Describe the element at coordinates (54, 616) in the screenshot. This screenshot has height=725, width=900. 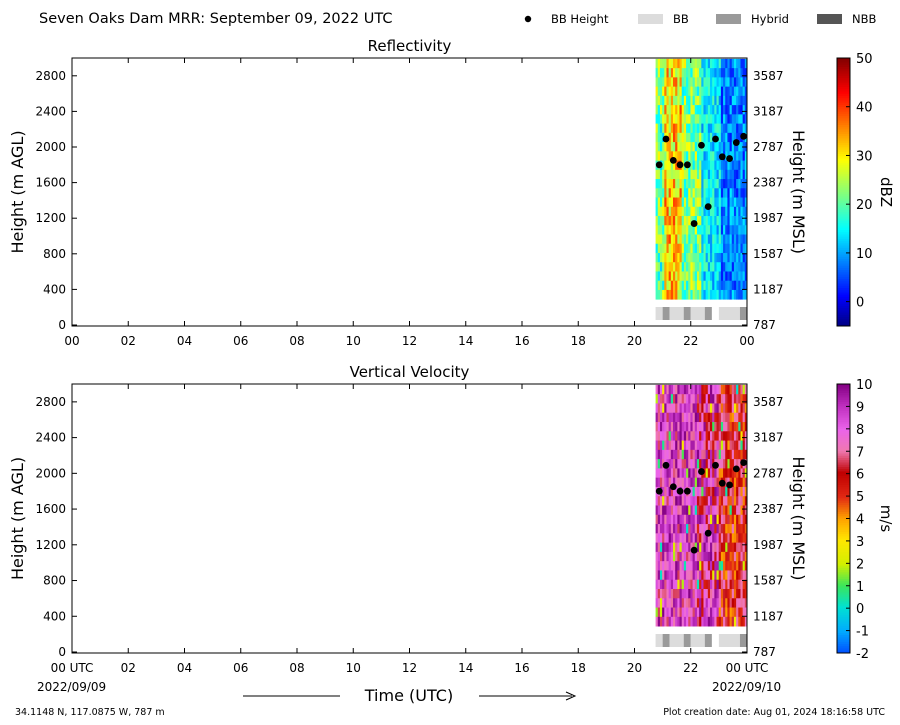
I see `y-tick-label: 400` at that location.